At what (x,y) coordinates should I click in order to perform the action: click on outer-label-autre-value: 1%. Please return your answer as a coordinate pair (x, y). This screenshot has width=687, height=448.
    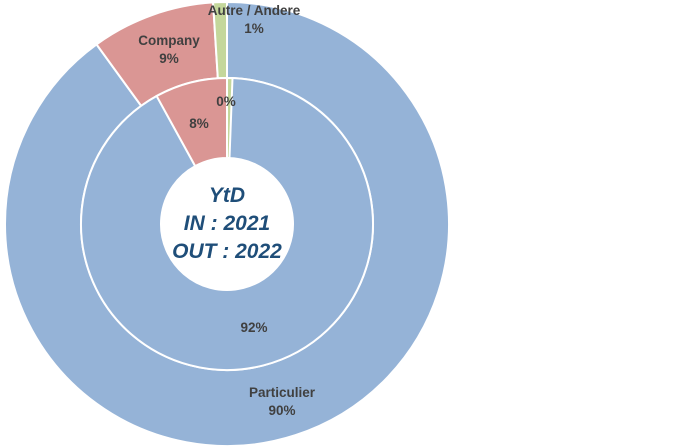
    Looking at the image, I should click on (254, 28).